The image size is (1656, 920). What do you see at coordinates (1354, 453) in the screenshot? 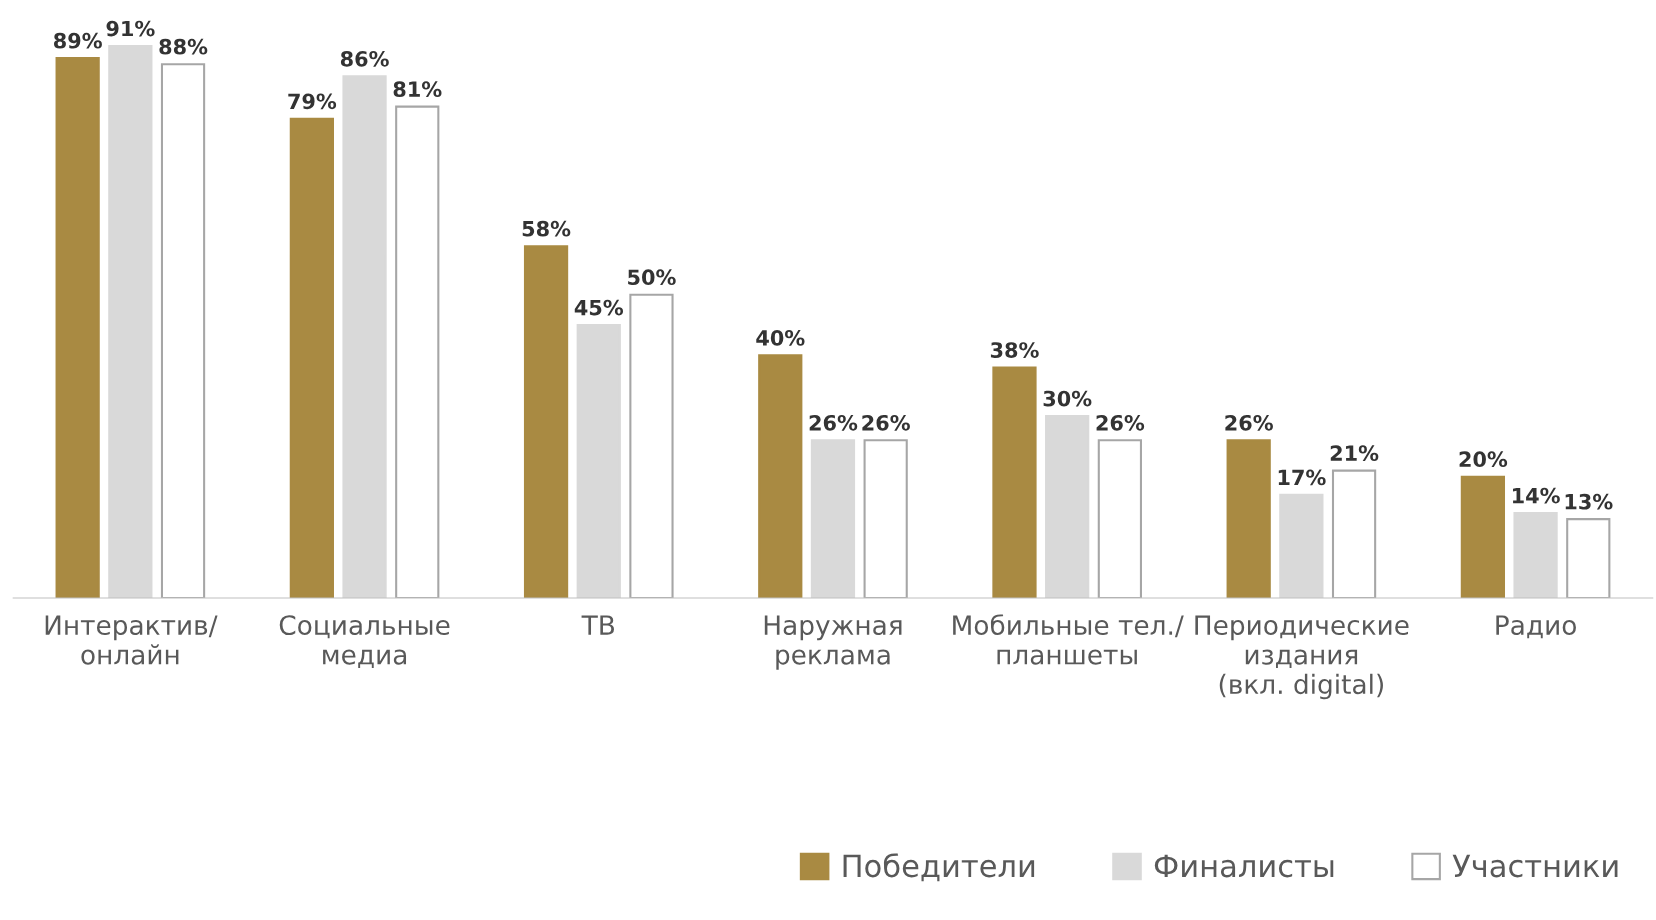
I see `data-label: 21%` at bounding box center [1354, 453].